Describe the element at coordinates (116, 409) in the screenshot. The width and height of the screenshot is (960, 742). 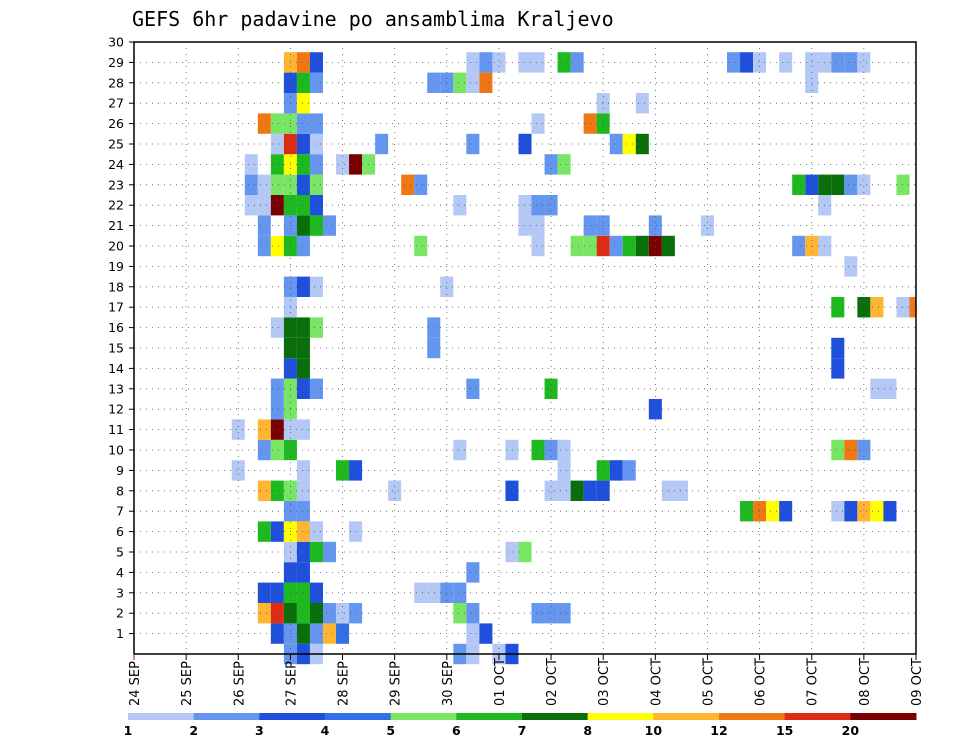
I see `y-tick-label: 12` at that location.